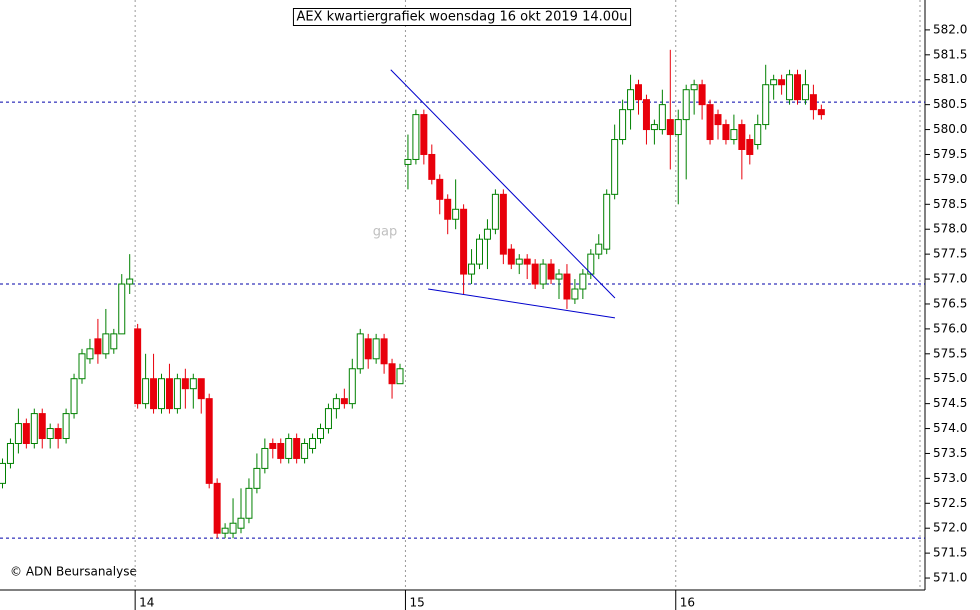 The height and width of the screenshot is (610, 980). Describe the element at coordinates (950, 353) in the screenshot. I see `y-tick-label: 575.5` at that location.